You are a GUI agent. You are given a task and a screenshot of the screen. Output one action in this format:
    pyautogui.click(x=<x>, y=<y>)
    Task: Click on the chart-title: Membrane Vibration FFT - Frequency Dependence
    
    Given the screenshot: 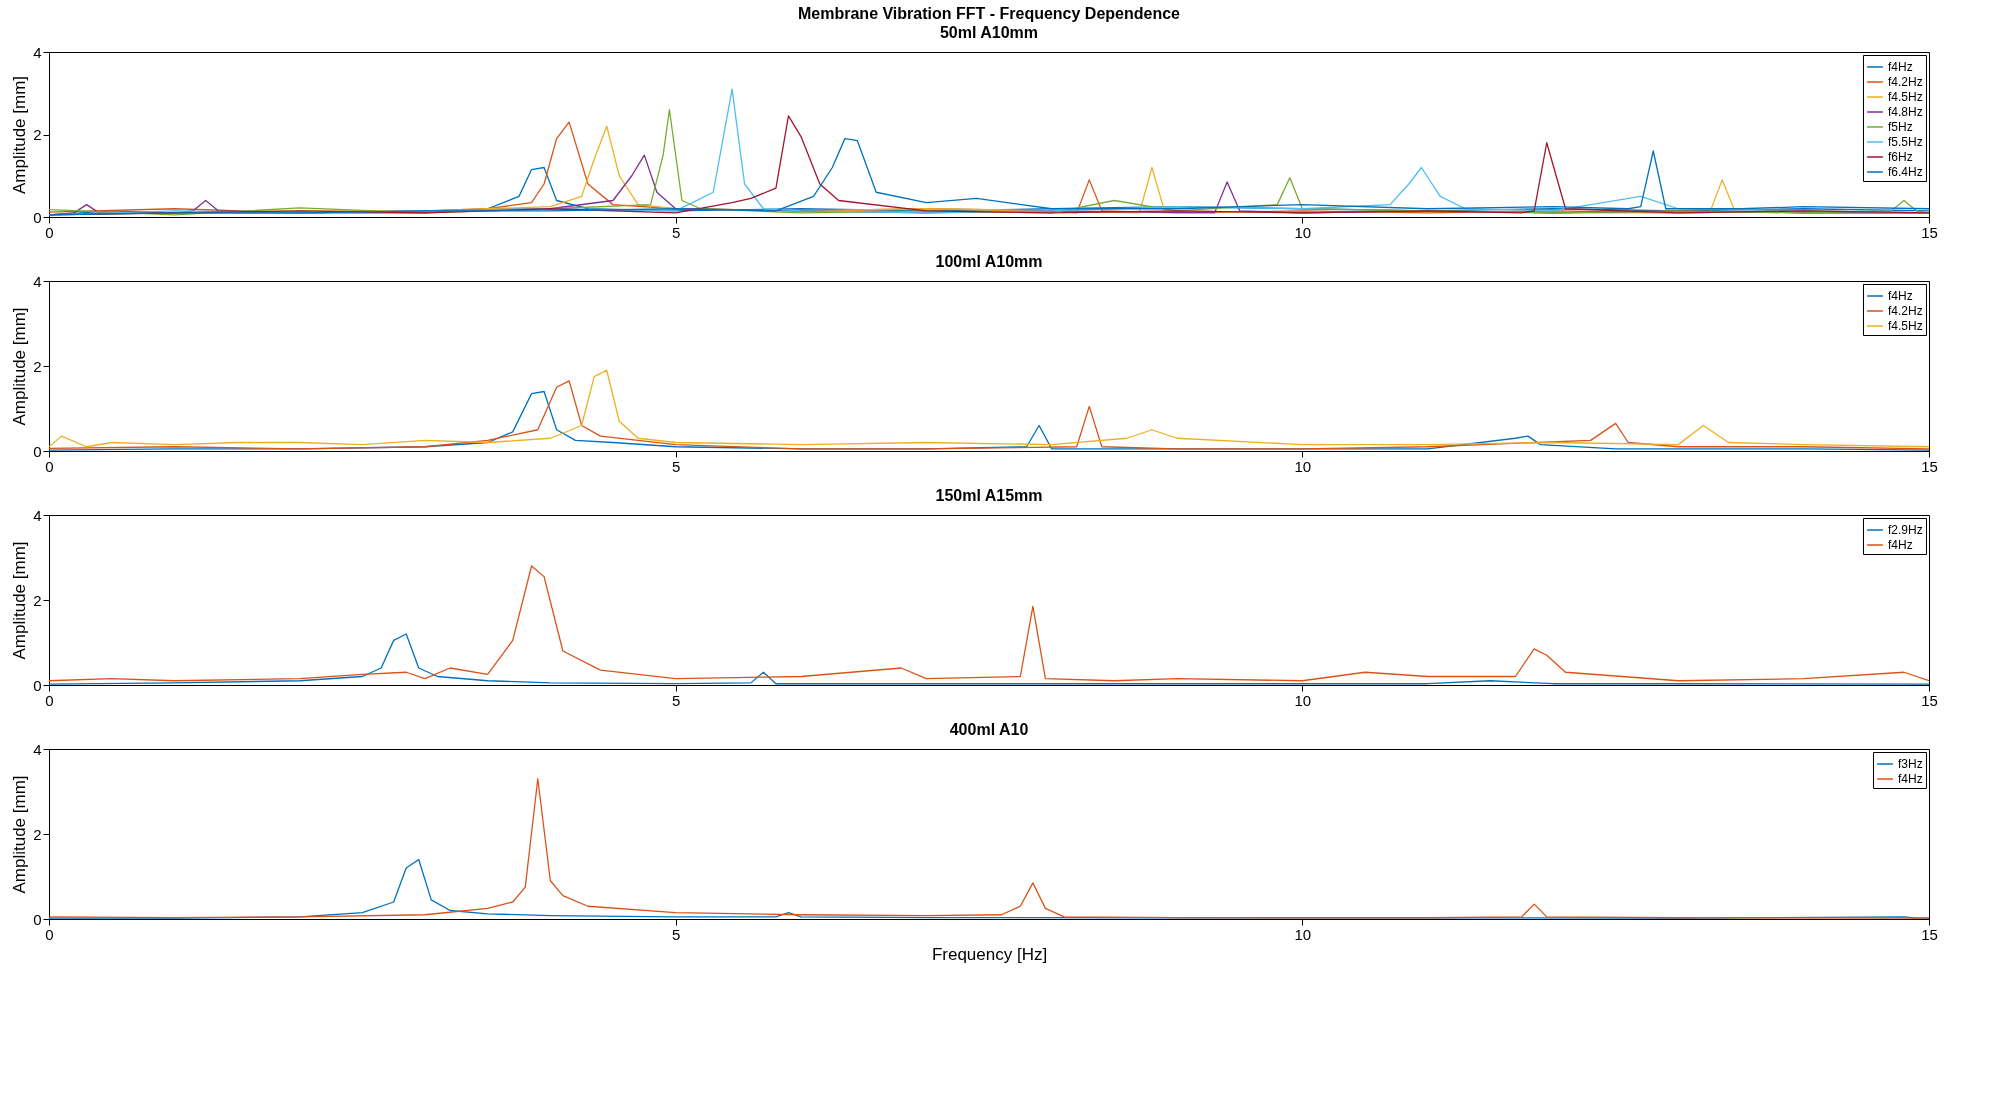 What is the action you would take?
    pyautogui.click(x=989, y=13)
    